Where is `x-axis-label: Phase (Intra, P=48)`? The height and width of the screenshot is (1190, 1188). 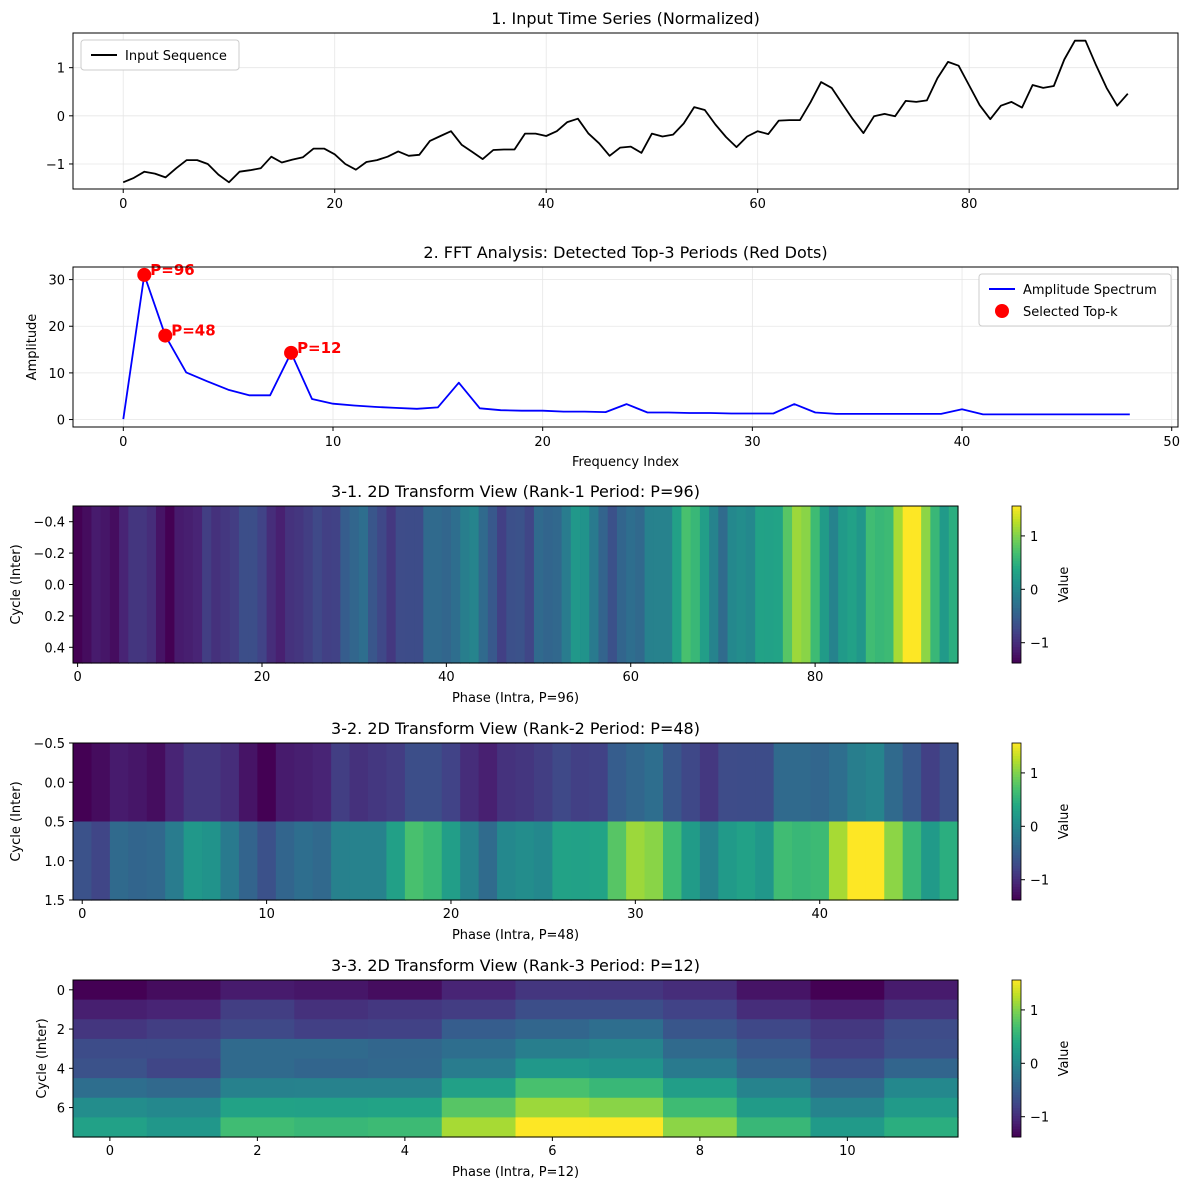 x-axis-label: Phase (Intra, P=48) is located at coordinates (515, 935).